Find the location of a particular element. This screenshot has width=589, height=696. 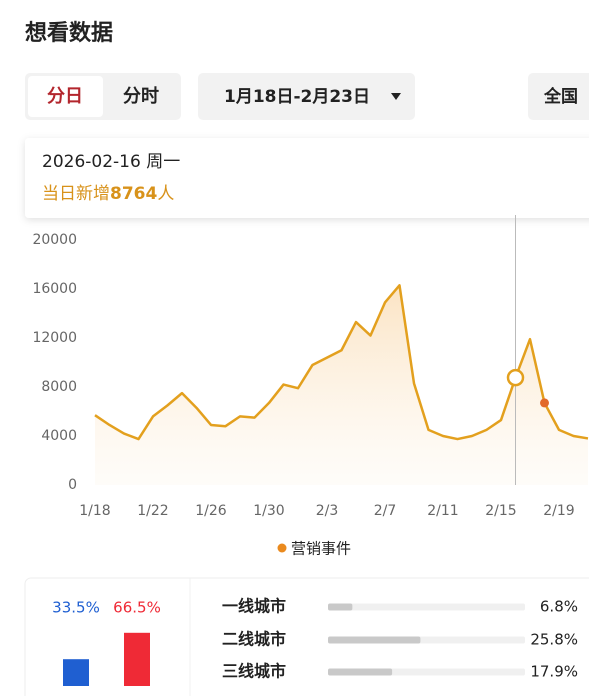

legend-dot is located at coordinates (282, 548).